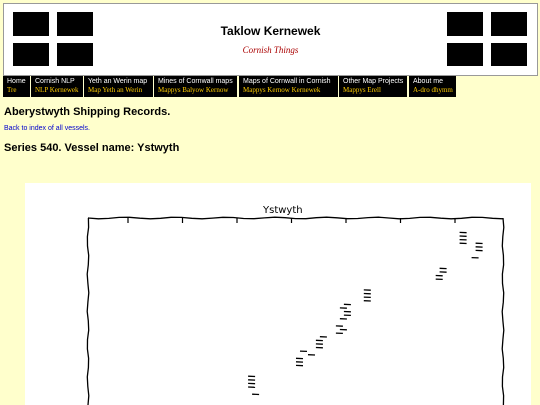  I want to click on nav-item-label: Home, so click(16, 81).